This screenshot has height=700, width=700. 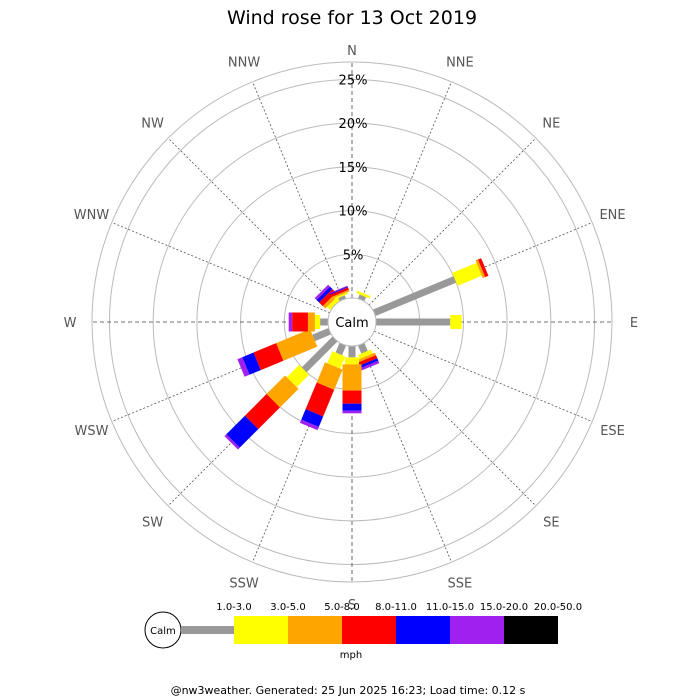 What do you see at coordinates (406, 453) in the screenshot?
I see `spoke-sse` at bounding box center [406, 453].